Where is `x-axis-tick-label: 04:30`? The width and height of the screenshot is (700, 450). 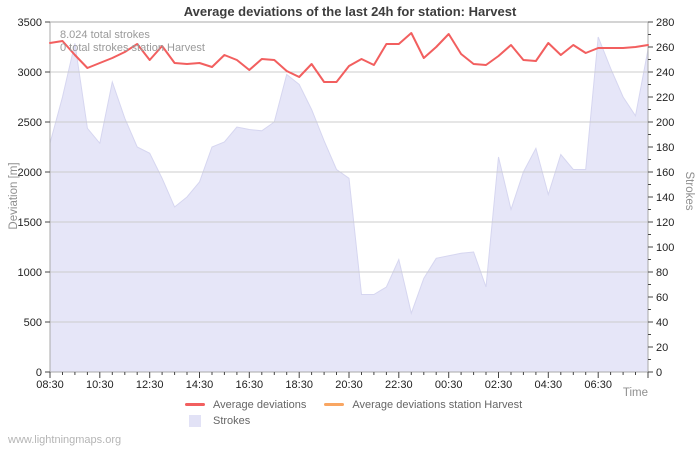 x-axis-tick-label: 04:30 is located at coordinates (549, 385).